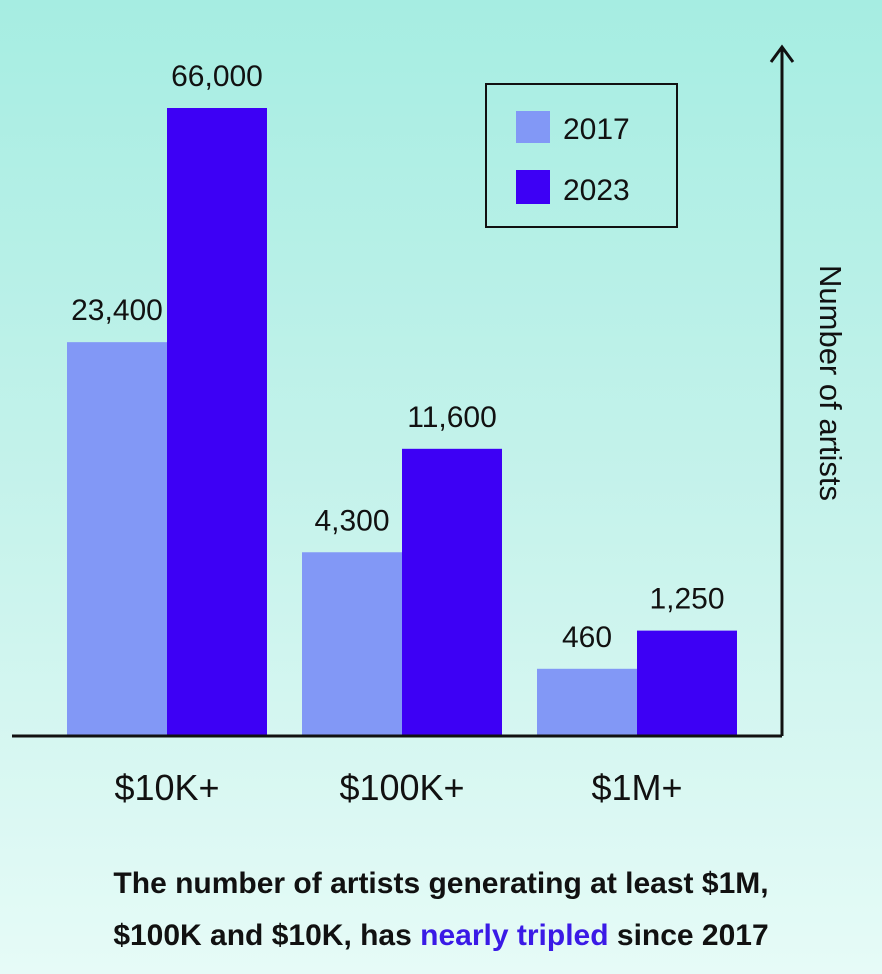 This screenshot has height=974, width=882. Describe the element at coordinates (351, 520) in the screenshot. I see `value-label-2017-100k: 4,300` at that location.